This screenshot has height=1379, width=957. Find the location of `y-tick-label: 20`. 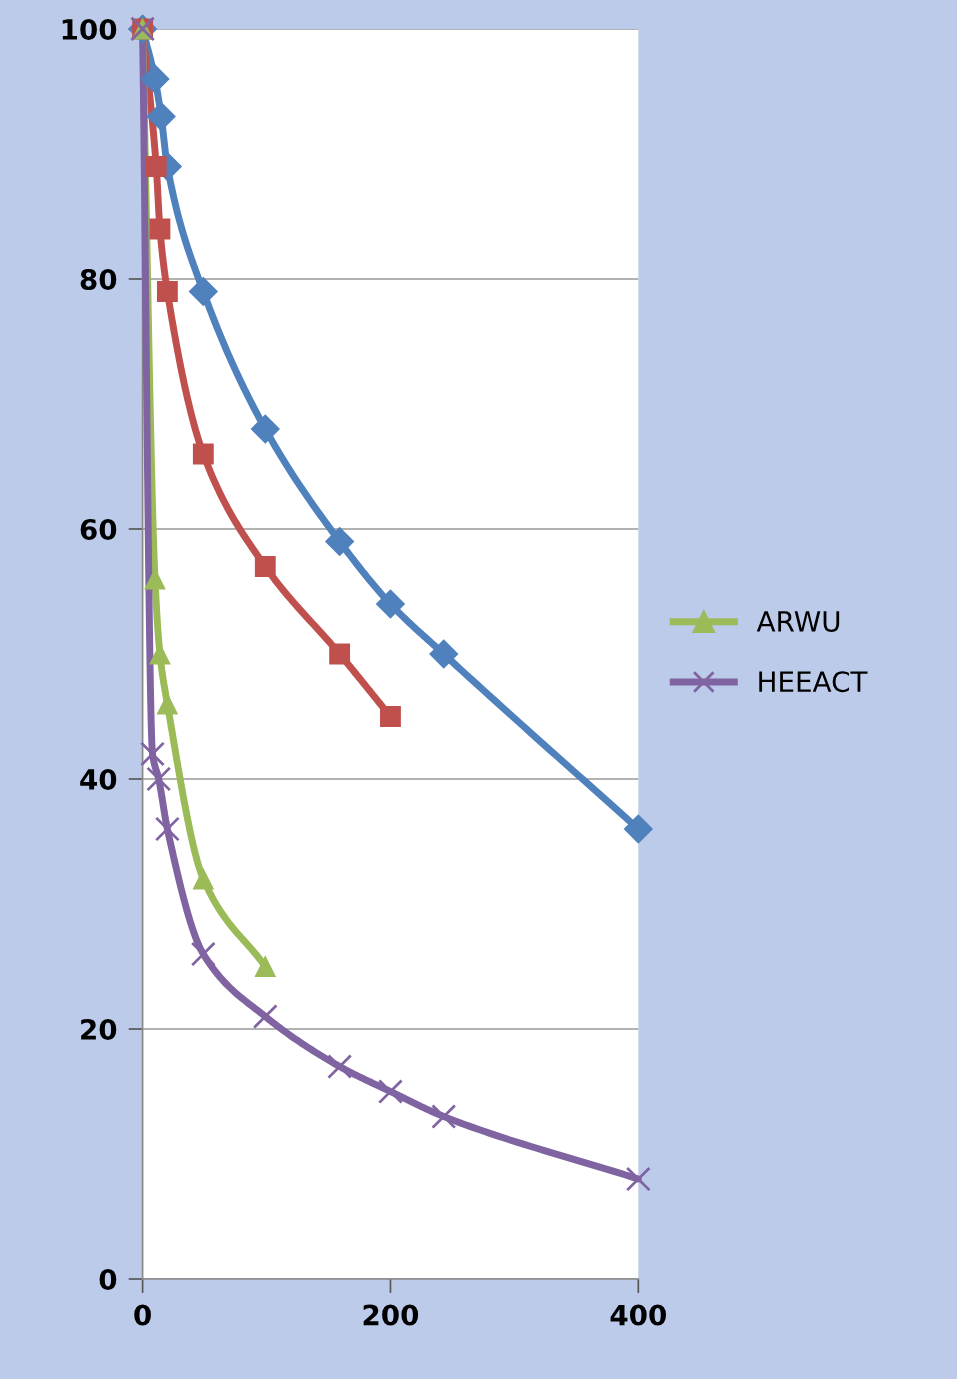

y-tick-label: 20 is located at coordinates (99, 1029).